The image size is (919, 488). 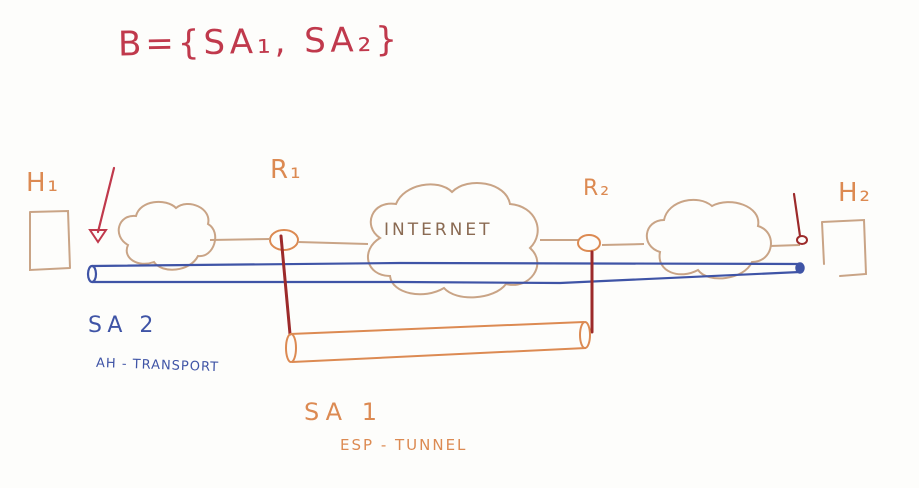 I want to click on r1-drop-line, so click(x=285, y=285).